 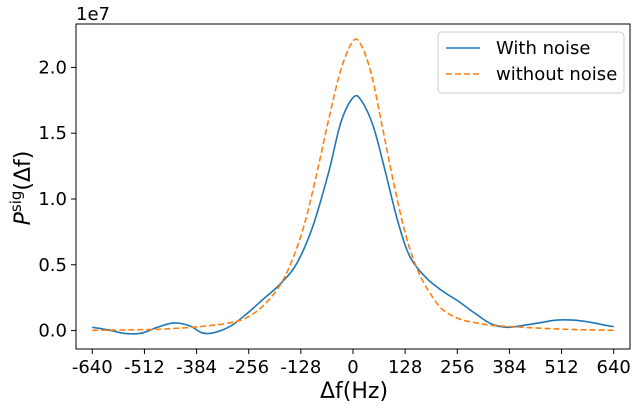 What do you see at coordinates (52, 199) in the screenshot?
I see `y-tick-label: 1.0` at bounding box center [52, 199].